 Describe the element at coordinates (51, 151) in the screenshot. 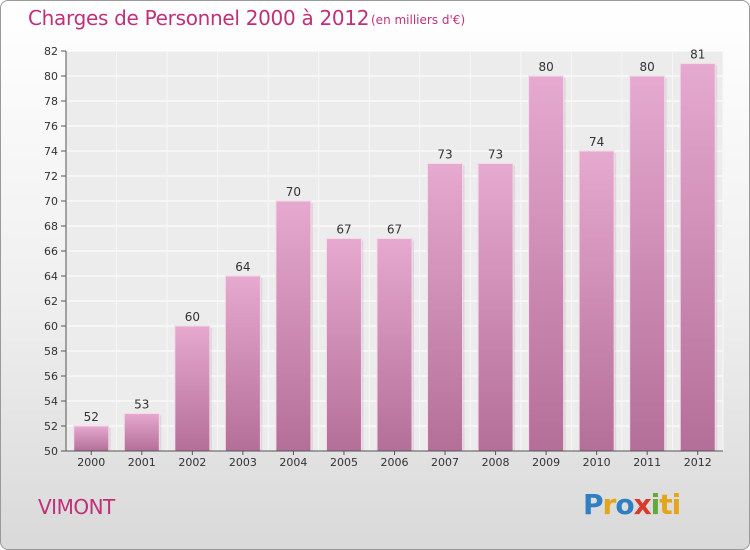

I see `y-tick-label: 74` at that location.